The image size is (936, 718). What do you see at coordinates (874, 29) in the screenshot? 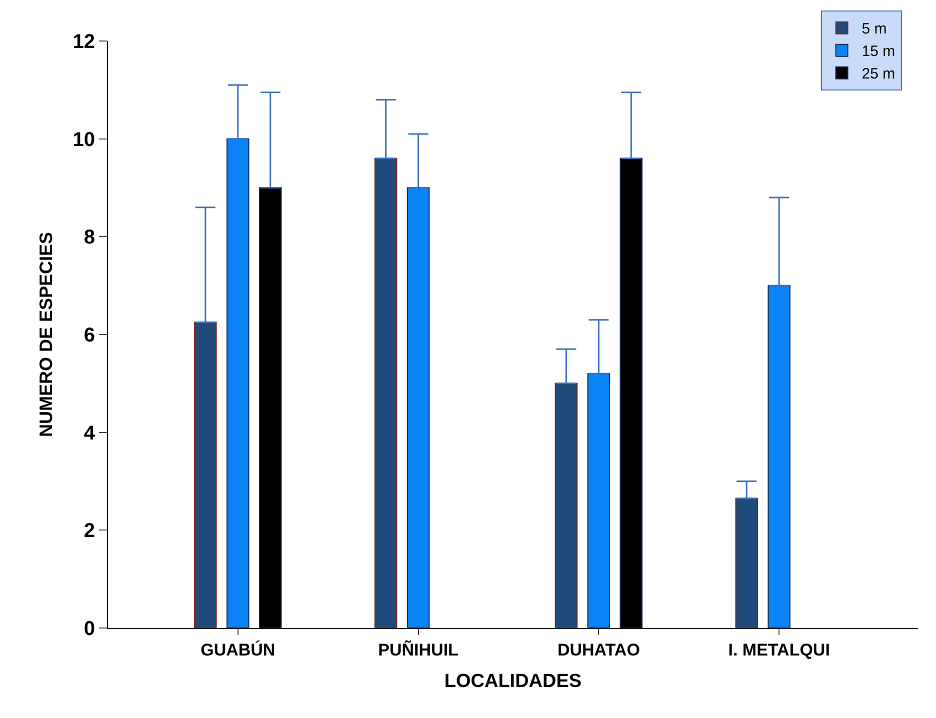
I see `legend-label: 5 m` at bounding box center [874, 29].